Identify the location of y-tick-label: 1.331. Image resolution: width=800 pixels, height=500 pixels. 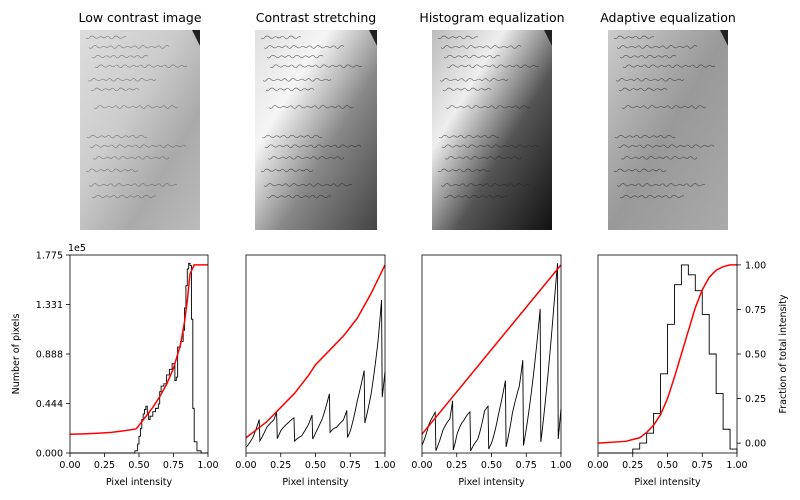
(49, 305).